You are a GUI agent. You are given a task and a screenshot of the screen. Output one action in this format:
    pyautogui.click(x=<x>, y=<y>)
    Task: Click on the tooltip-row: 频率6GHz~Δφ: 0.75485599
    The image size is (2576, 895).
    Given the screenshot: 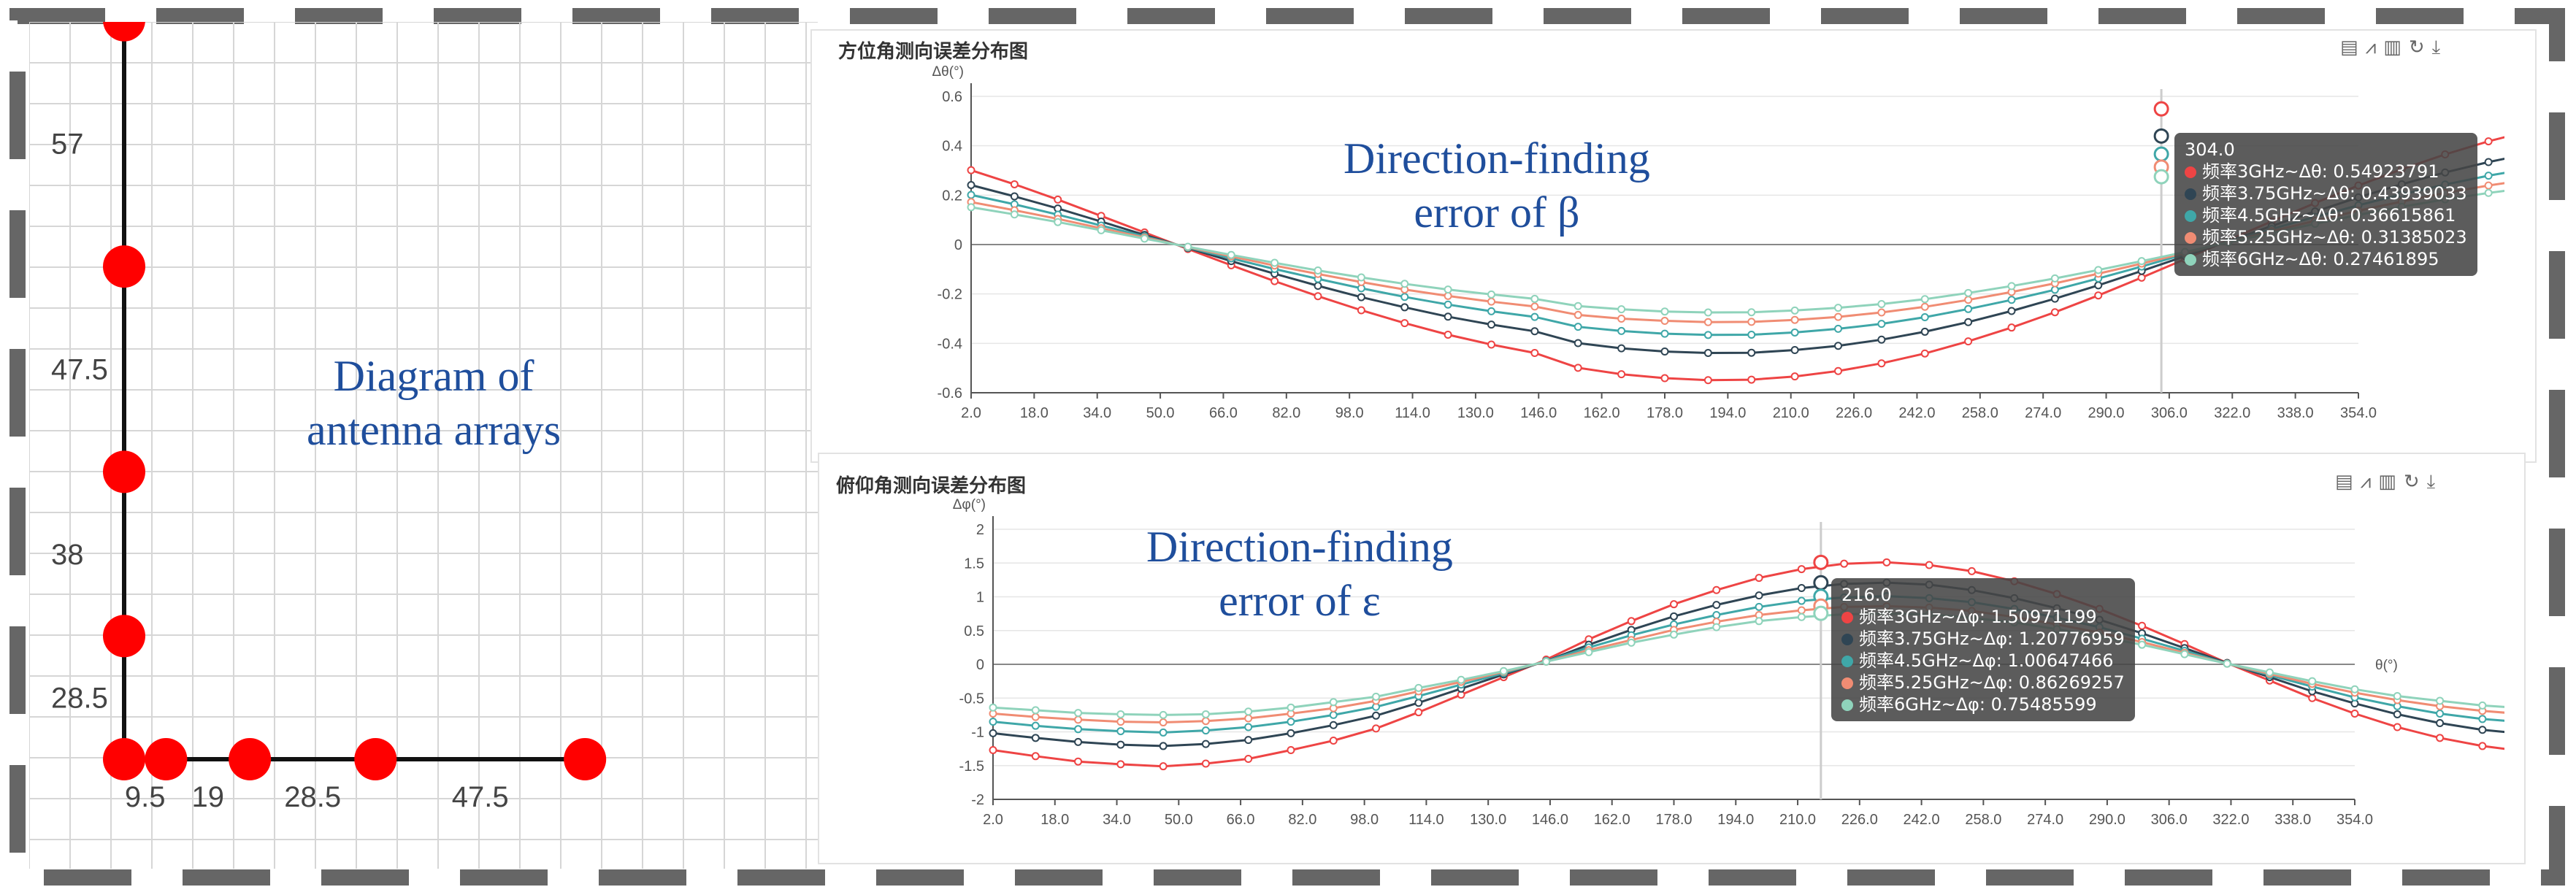 What is the action you would take?
    pyautogui.click(x=1983, y=704)
    